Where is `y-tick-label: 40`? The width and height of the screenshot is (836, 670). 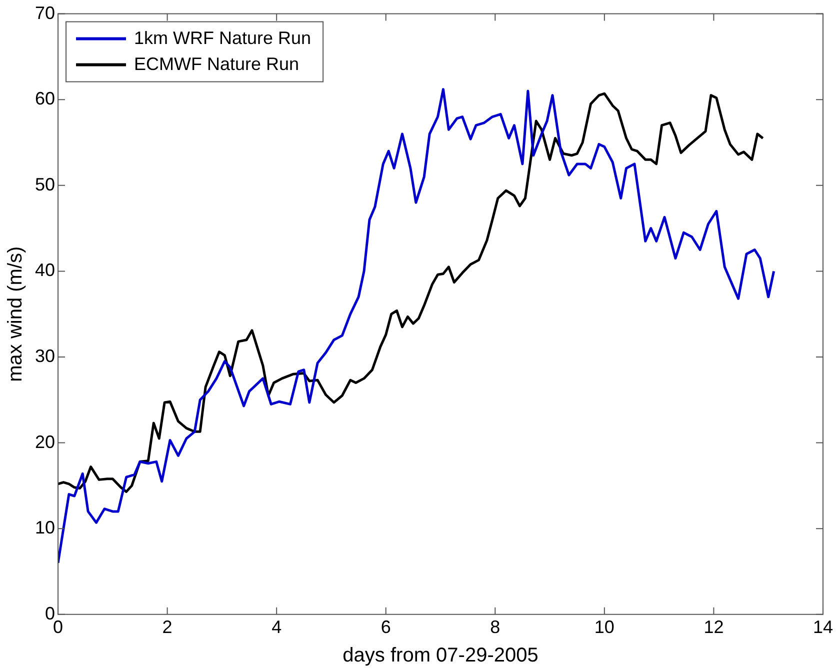 y-tick-label: 40 is located at coordinates (45, 270).